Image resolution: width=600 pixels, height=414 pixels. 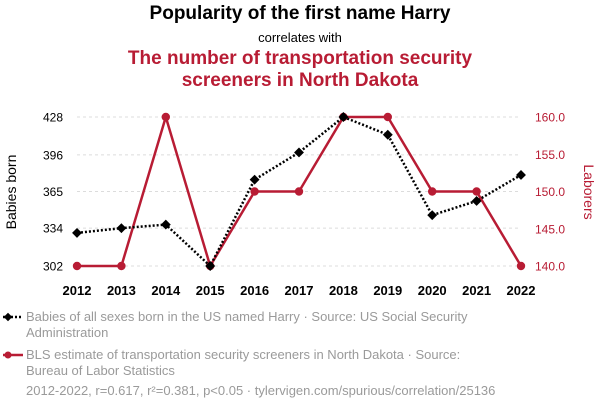 I want to click on x-tick-label: 2015, so click(x=210, y=290).